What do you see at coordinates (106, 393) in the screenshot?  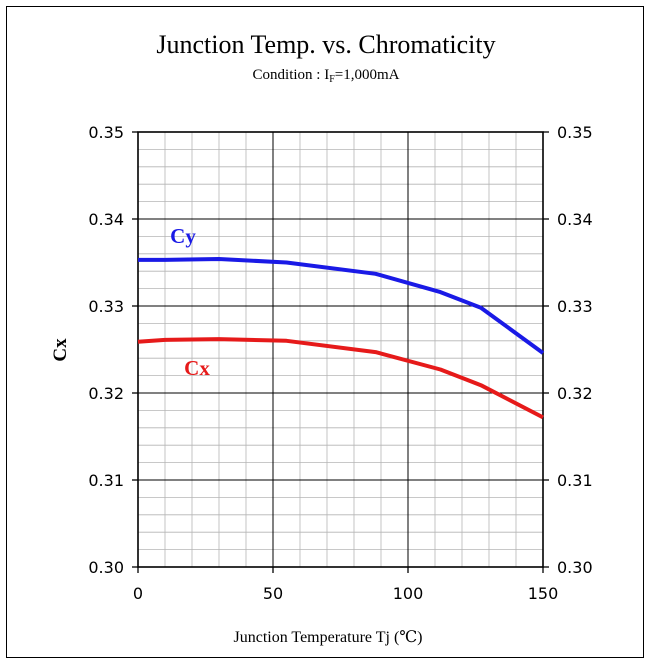 I see `y-tick-label-left: 0.32` at bounding box center [106, 393].